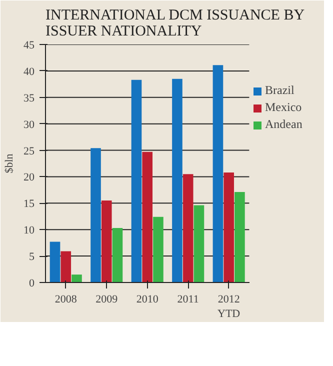 The image size is (333, 366). I want to click on y-tick-label: 30, so click(29, 124).